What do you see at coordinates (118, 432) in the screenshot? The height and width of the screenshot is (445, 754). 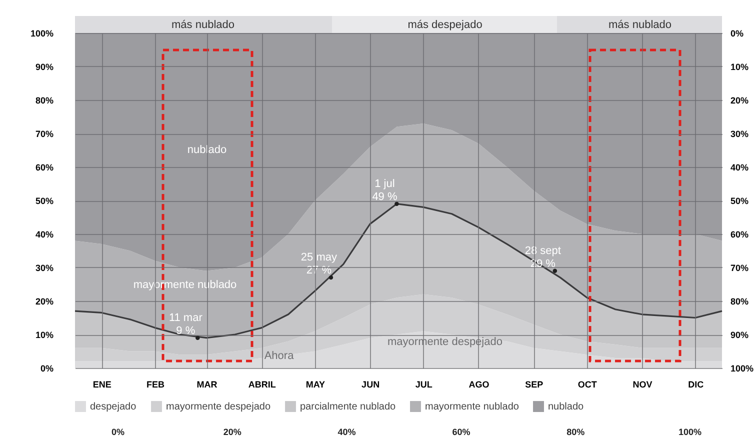 I see `text: 0%` at bounding box center [118, 432].